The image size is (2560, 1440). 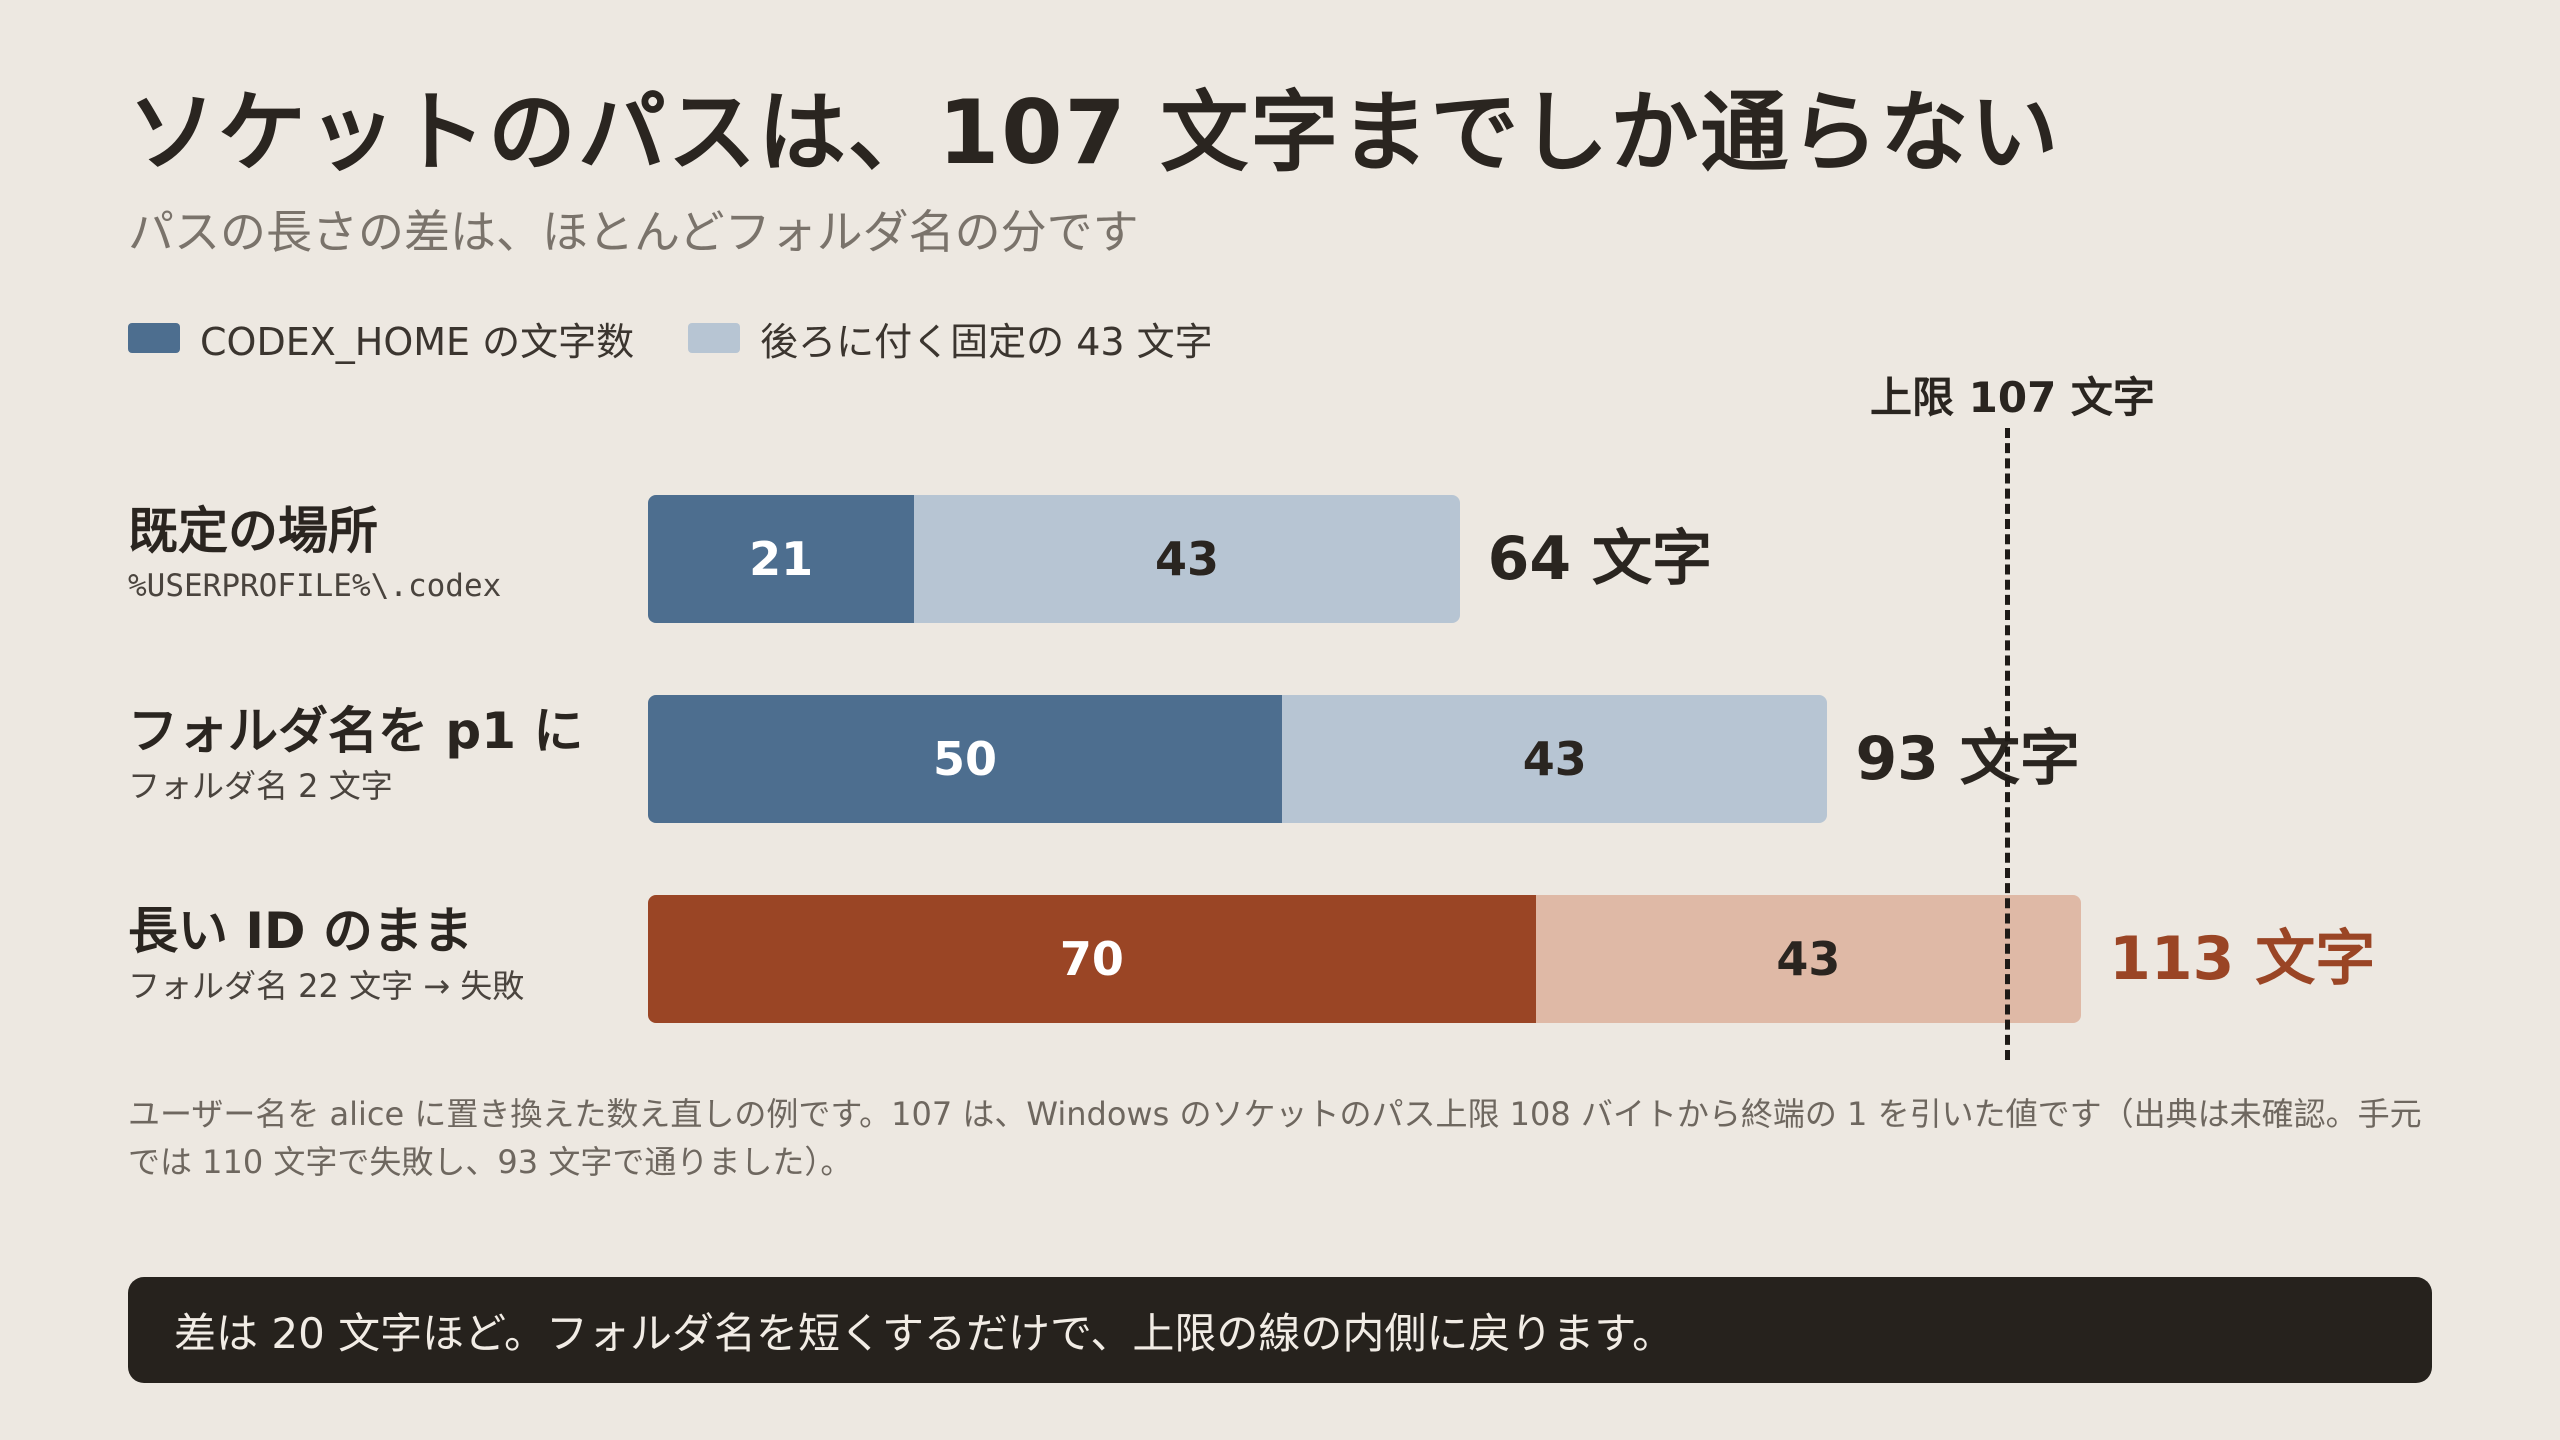 What do you see at coordinates (1092, 959) in the screenshot?
I see `bar-segment-codex-home: 70` at bounding box center [1092, 959].